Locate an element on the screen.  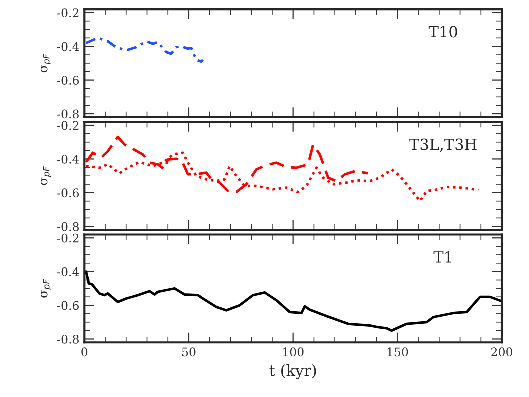
x-tick-label: 0 is located at coordinates (85, 352).